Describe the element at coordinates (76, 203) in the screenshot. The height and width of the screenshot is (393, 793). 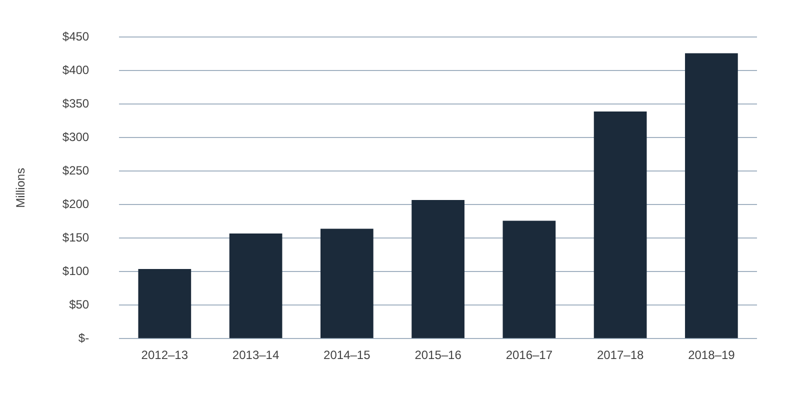
I see `y-tick-label: $200` at that location.